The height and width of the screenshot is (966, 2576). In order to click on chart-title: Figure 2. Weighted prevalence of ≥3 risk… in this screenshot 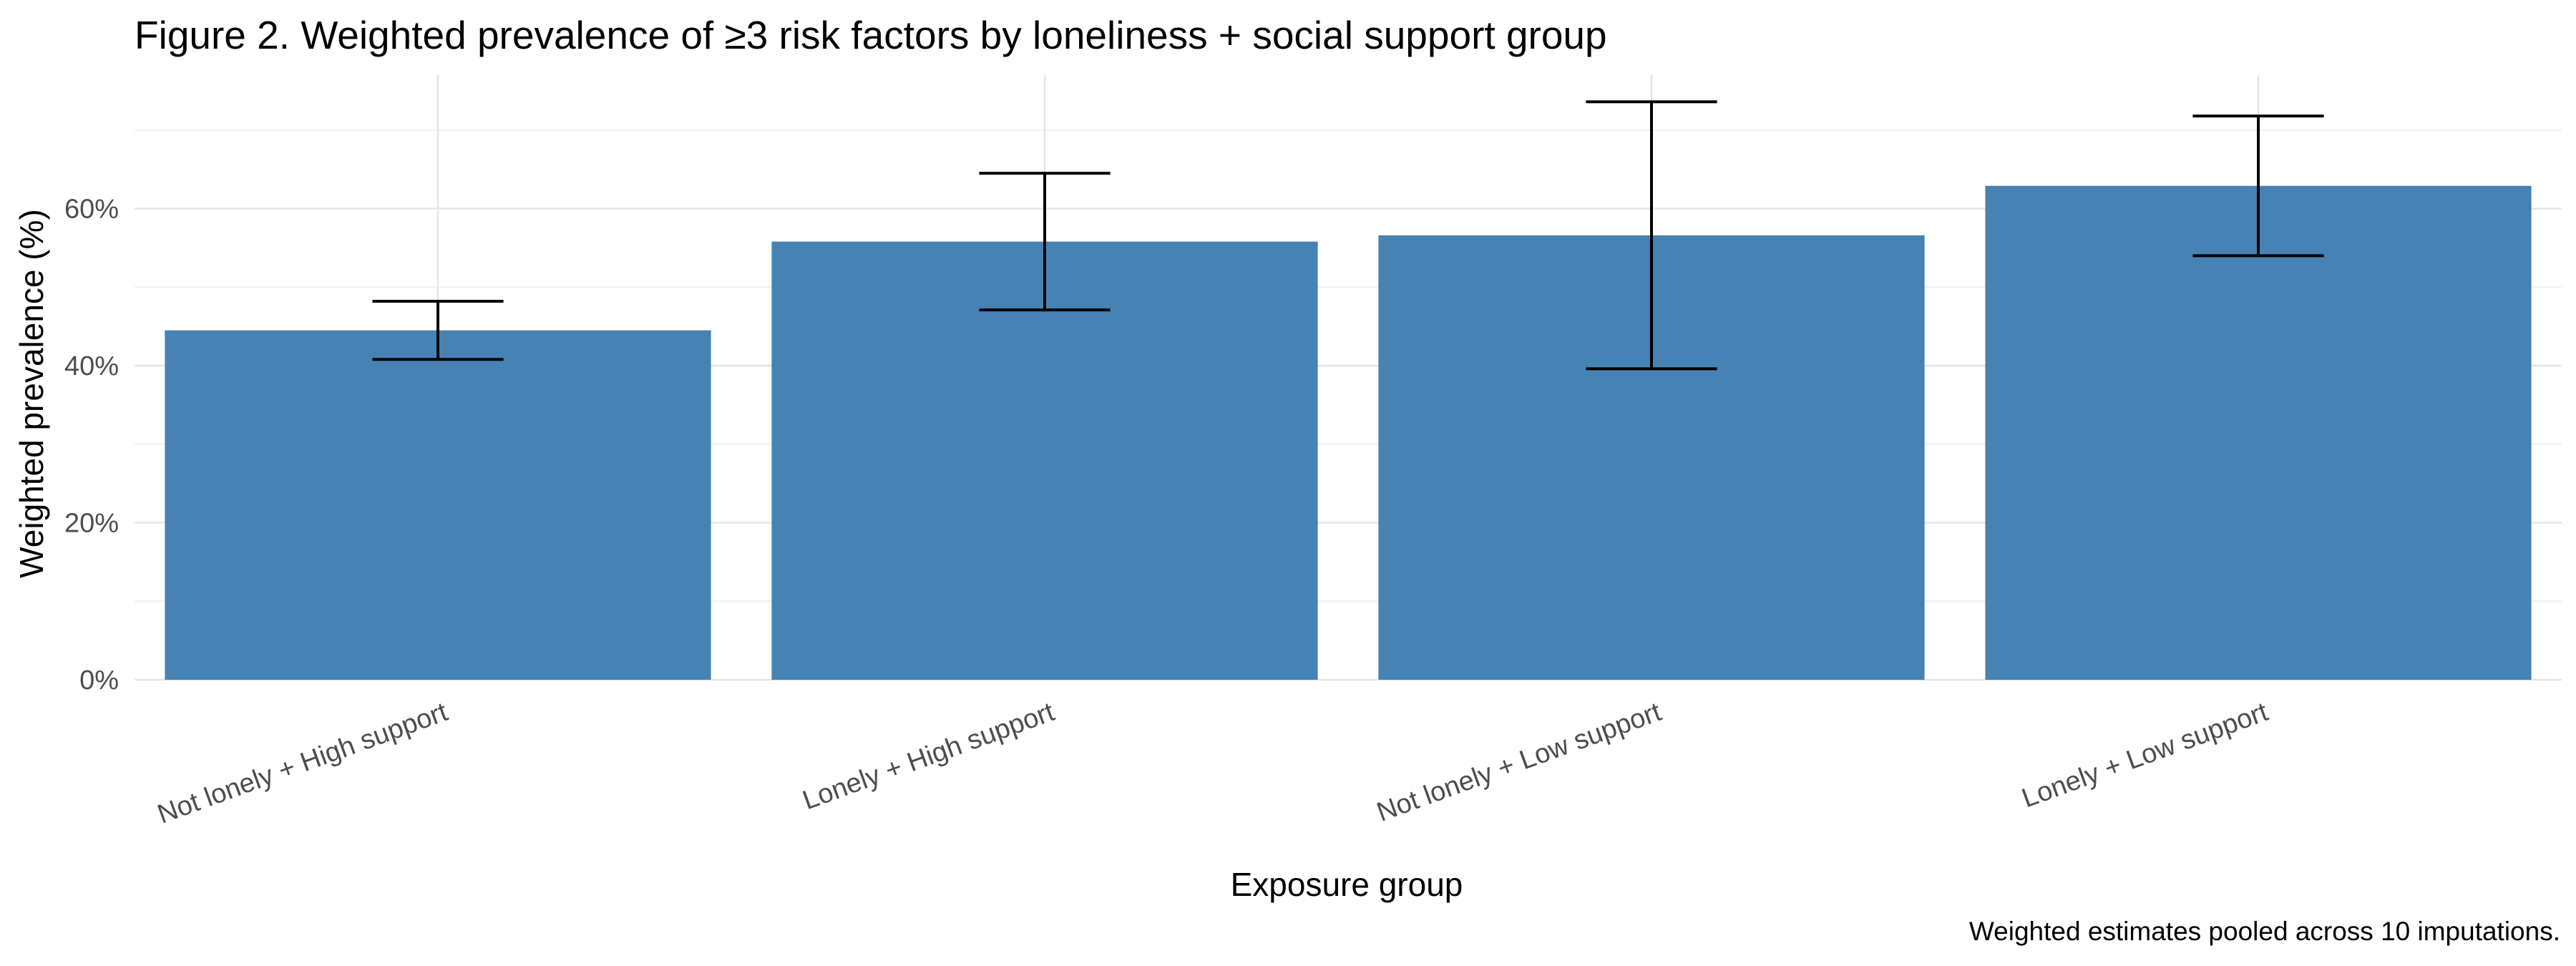, I will do `click(871, 35)`.